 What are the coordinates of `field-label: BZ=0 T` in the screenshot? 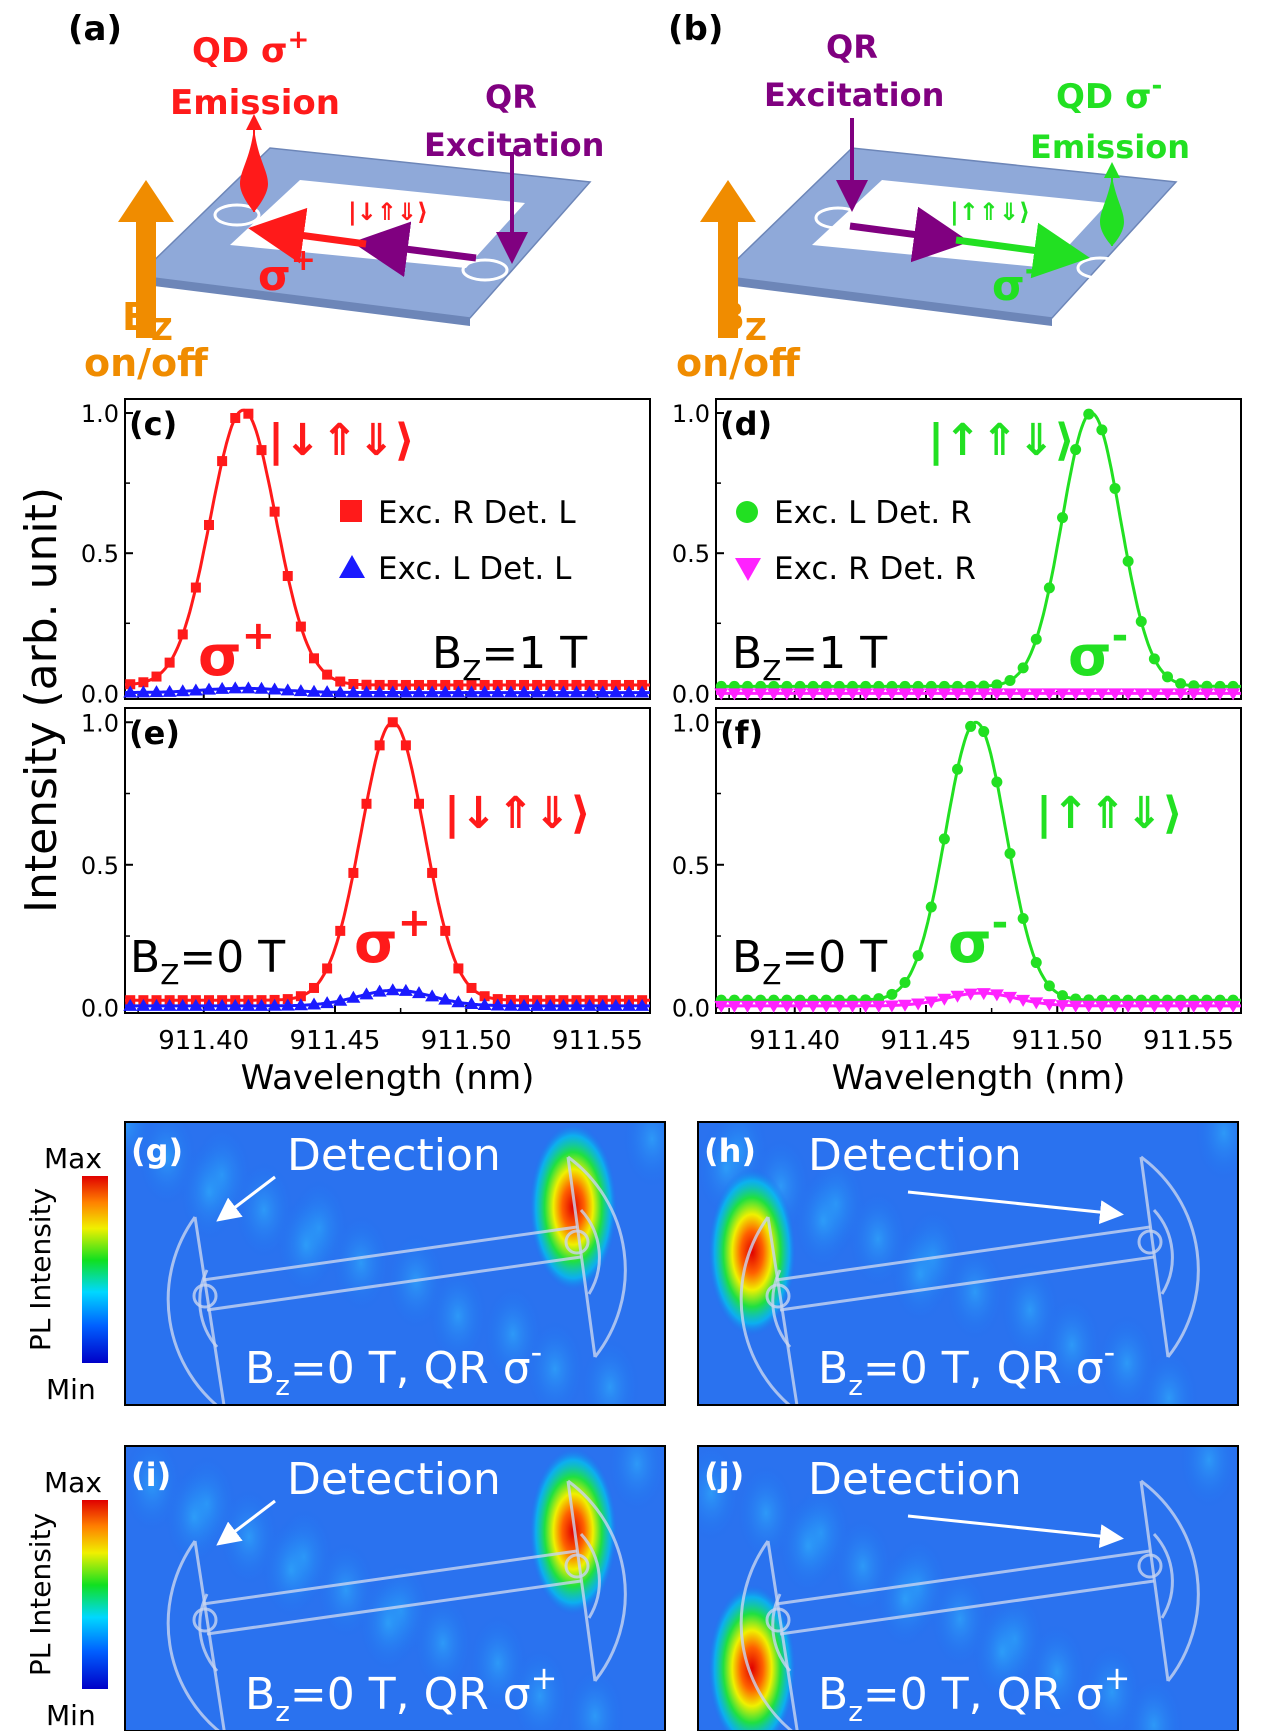 It's located at (207, 961).